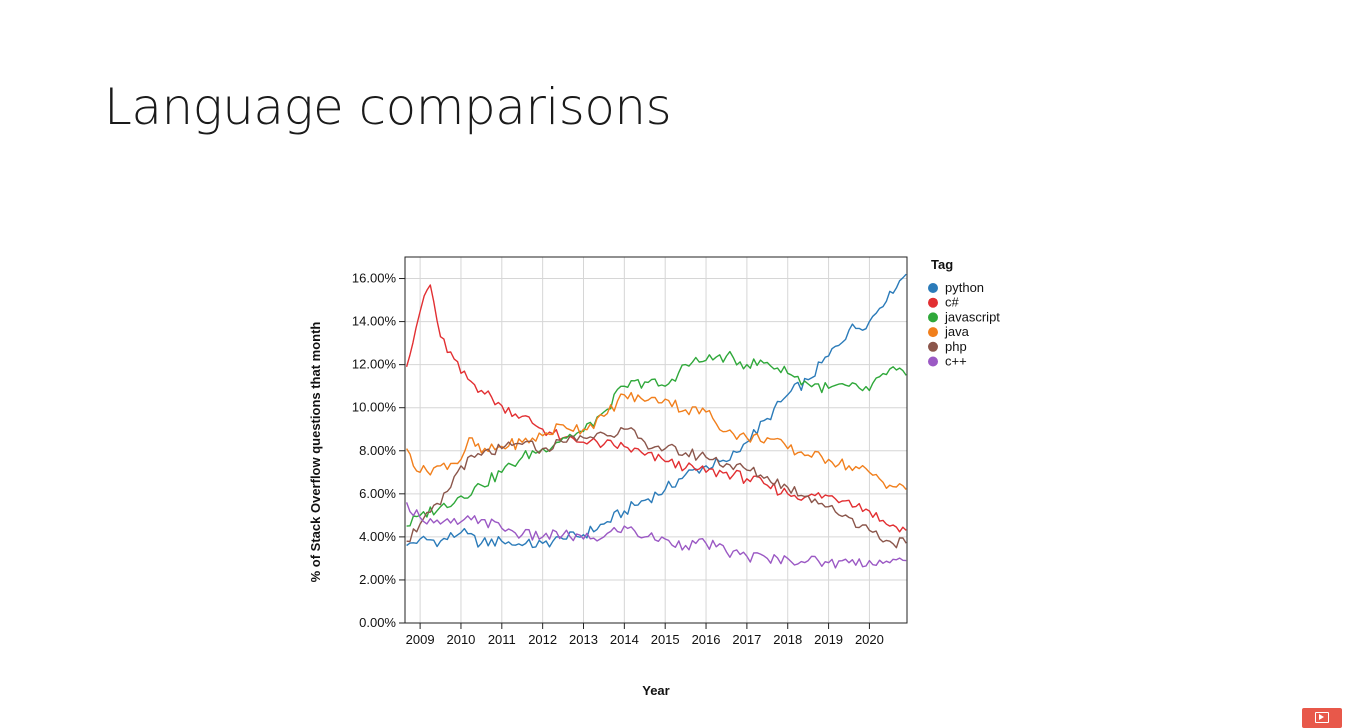 The image size is (1366, 728). What do you see at coordinates (377, 493) in the screenshot?
I see `y-tick-label: 6.00%` at bounding box center [377, 493].